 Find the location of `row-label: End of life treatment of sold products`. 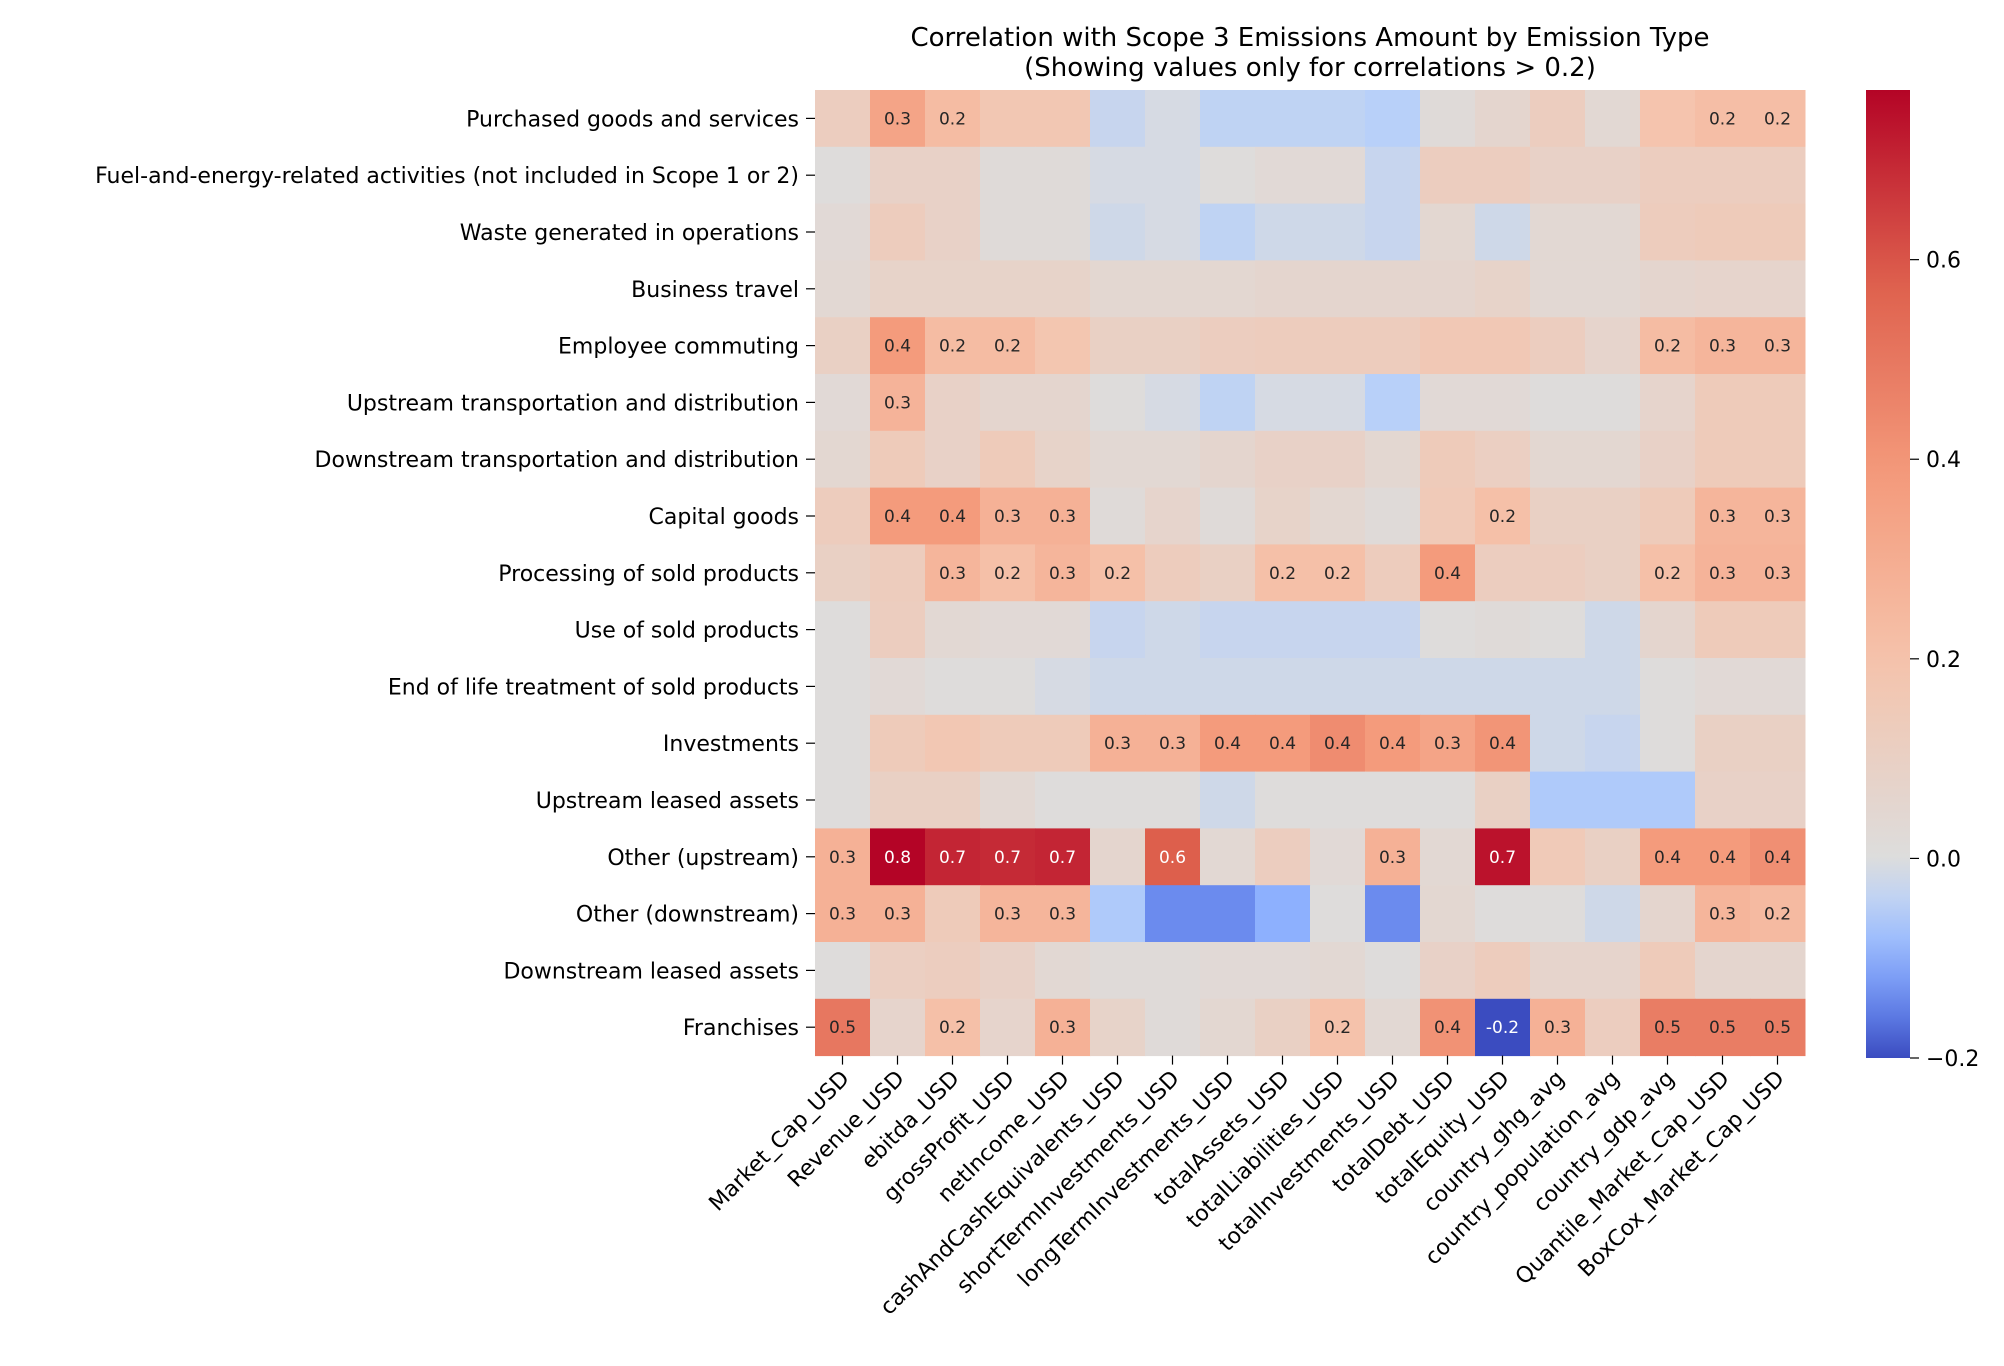

row-label: End of life treatment of sold products is located at coordinates (593, 687).